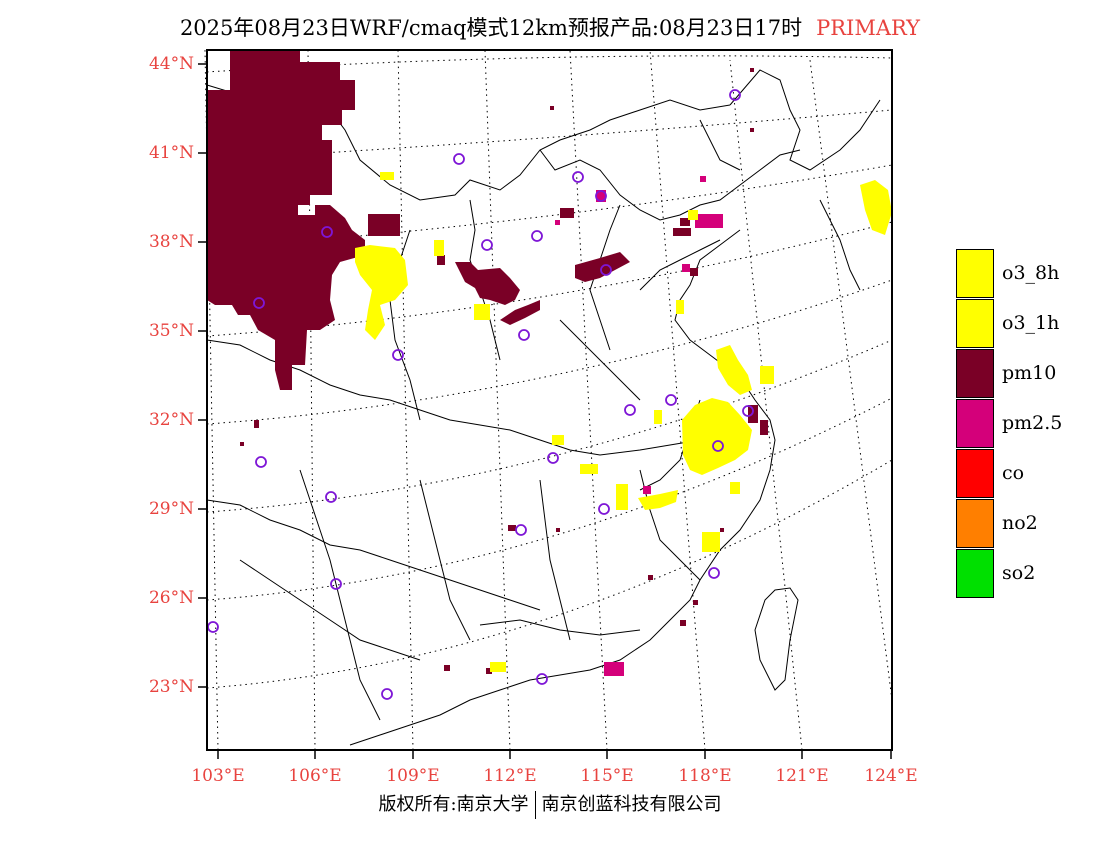 The image size is (1100, 850). I want to click on legend-item-pm25: pm2.5, so click(1028, 424).